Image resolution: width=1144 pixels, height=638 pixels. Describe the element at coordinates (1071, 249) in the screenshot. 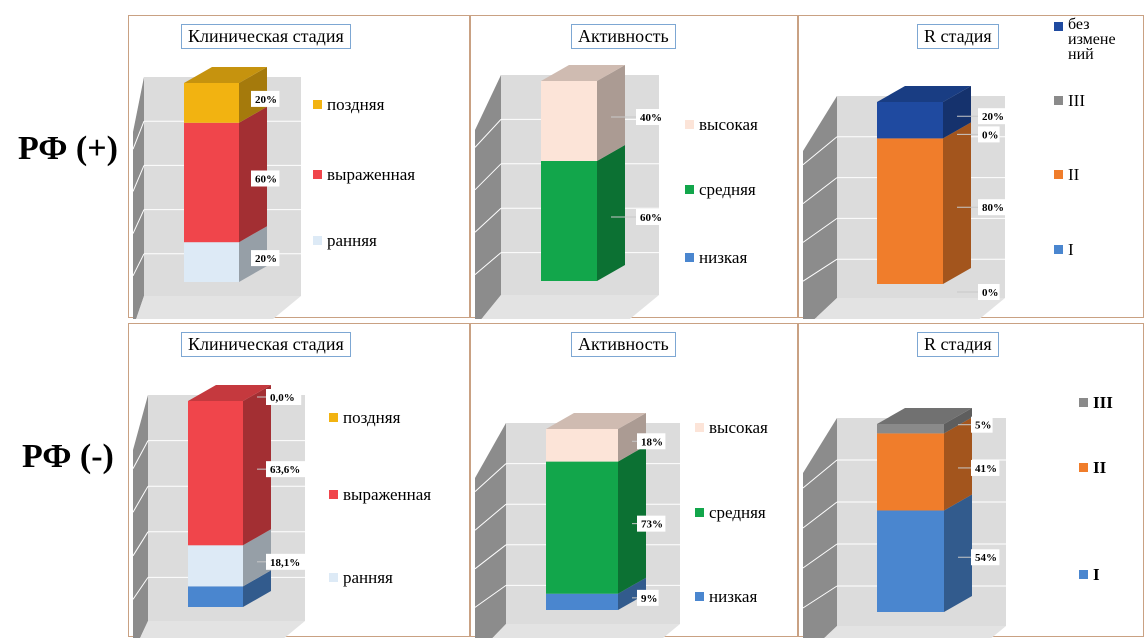

I see `legend-label: I` at that location.